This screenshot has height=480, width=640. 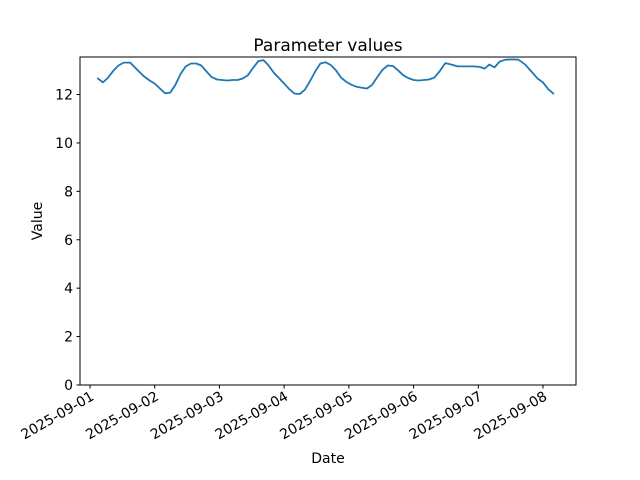 I want to click on y-tick-label: 12, so click(x=64, y=96).